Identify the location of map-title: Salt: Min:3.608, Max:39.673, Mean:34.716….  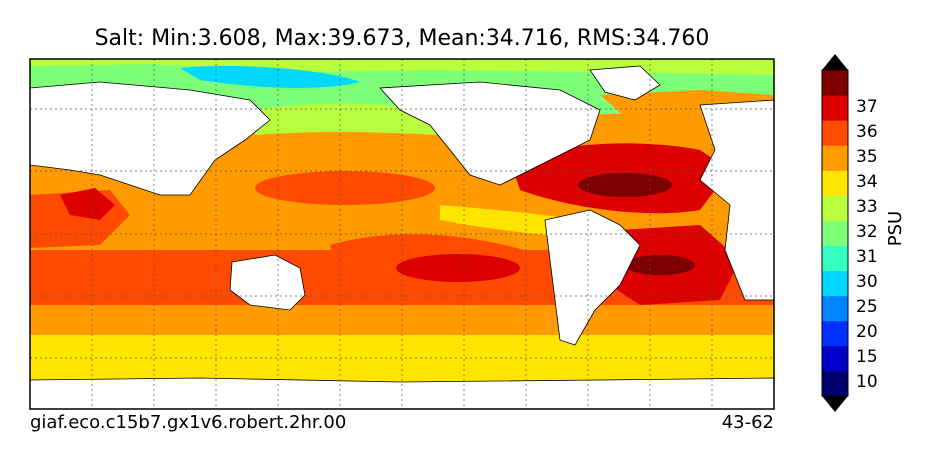
(402, 38).